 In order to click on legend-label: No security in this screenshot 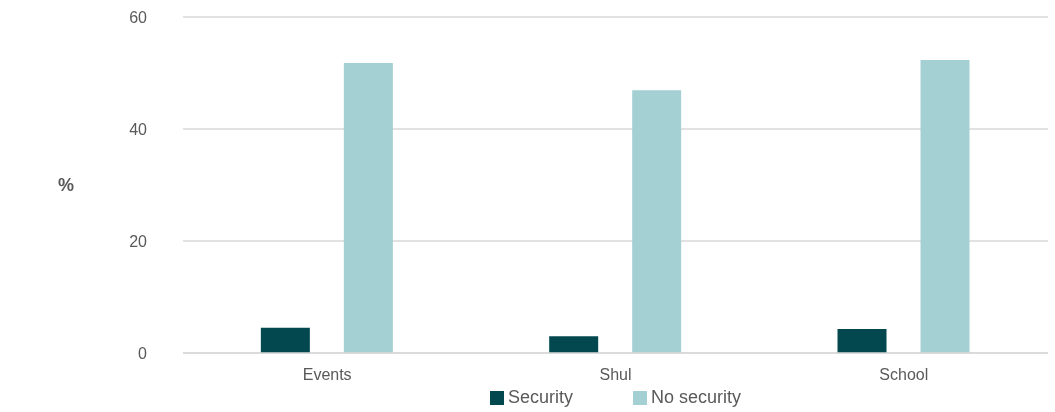, I will do `click(696, 397)`.